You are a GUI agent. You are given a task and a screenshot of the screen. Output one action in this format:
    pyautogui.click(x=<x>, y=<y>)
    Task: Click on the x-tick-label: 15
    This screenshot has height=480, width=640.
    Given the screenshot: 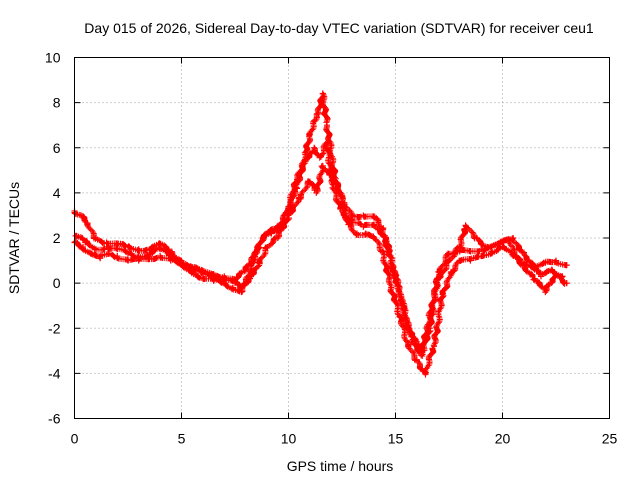 What is the action you would take?
    pyautogui.click(x=396, y=439)
    